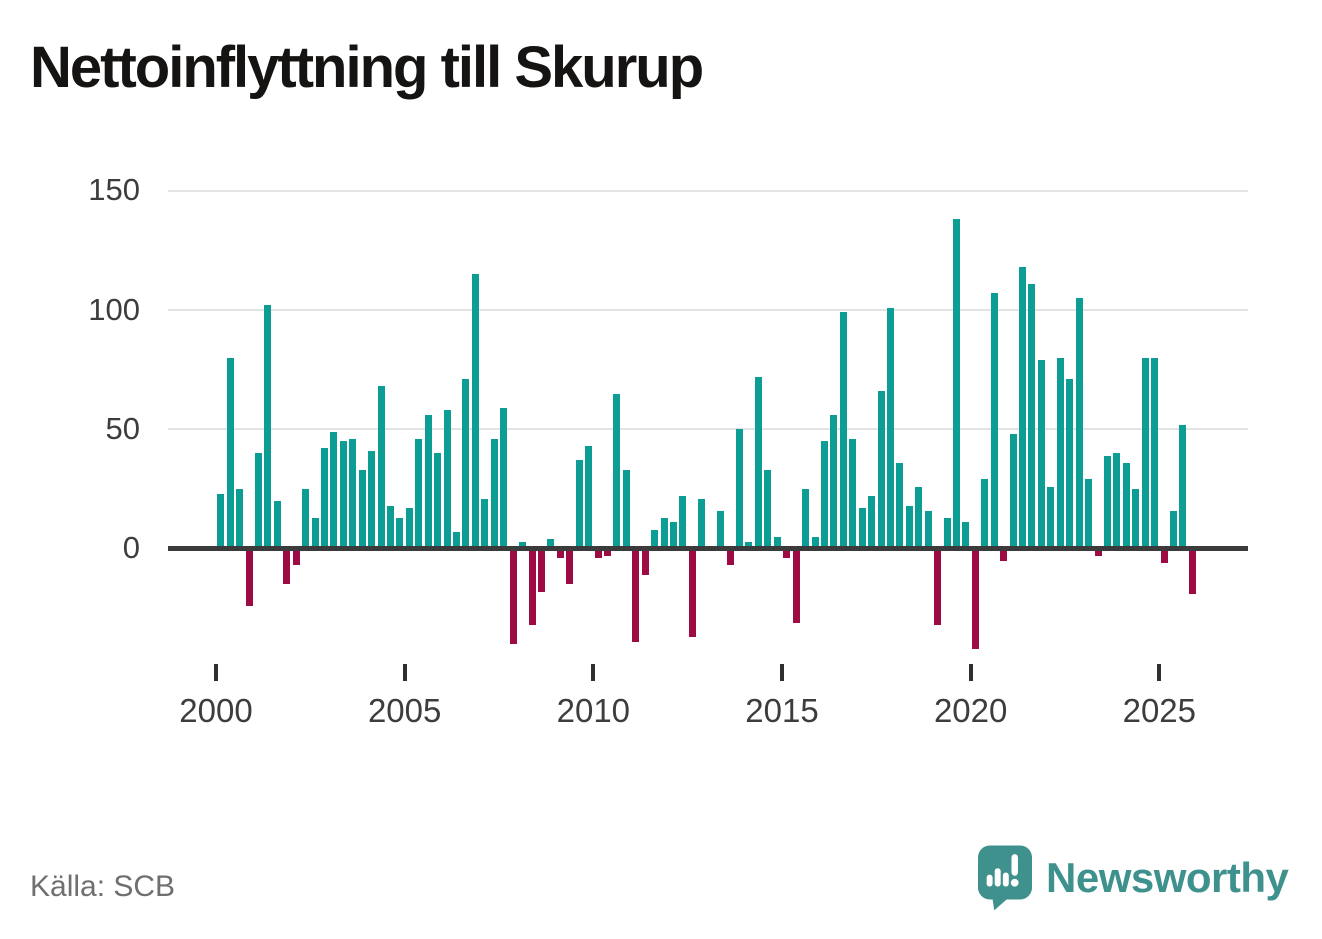  What do you see at coordinates (1126, 505) in the screenshot?
I see `bar-2024Q1` at bounding box center [1126, 505].